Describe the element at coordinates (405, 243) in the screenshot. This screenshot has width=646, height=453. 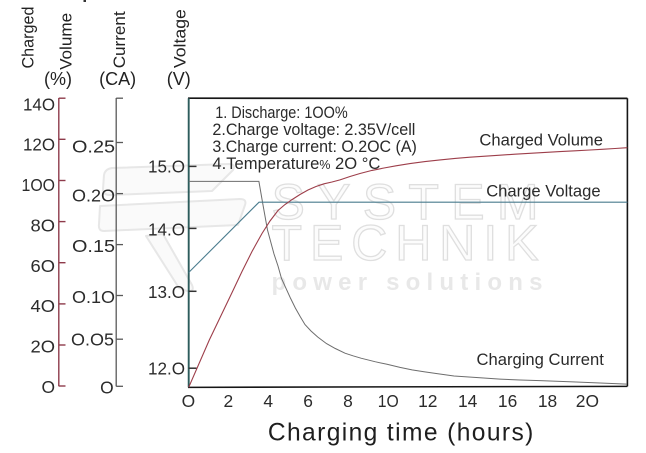
I see `svg-text: TECHNIK` at that location.